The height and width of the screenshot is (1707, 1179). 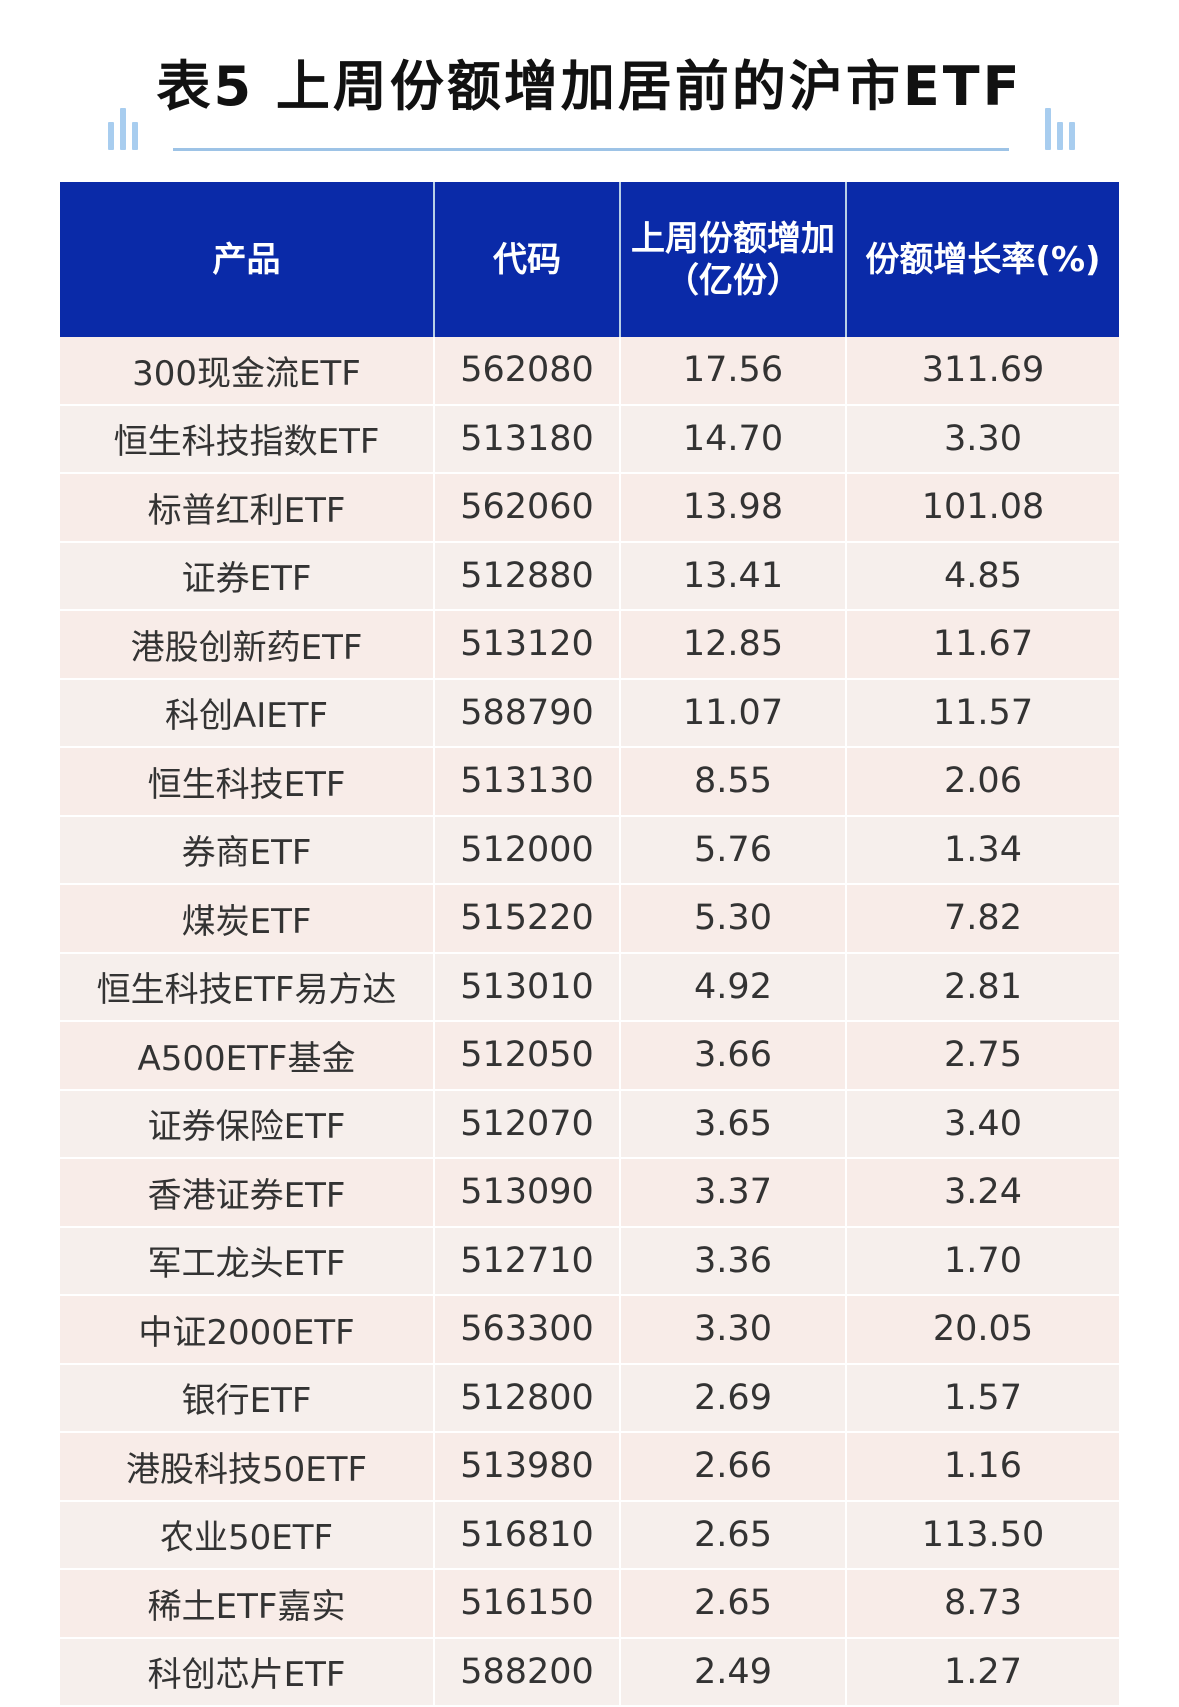 I want to click on cell-growth-rate: 7.82, so click(x=982, y=919).